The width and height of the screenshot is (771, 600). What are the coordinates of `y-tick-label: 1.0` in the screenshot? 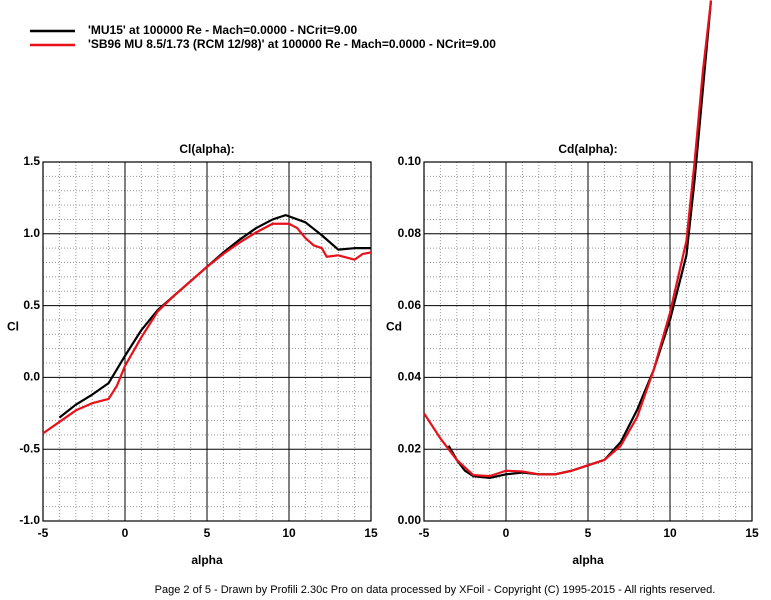 It's located at (31, 233).